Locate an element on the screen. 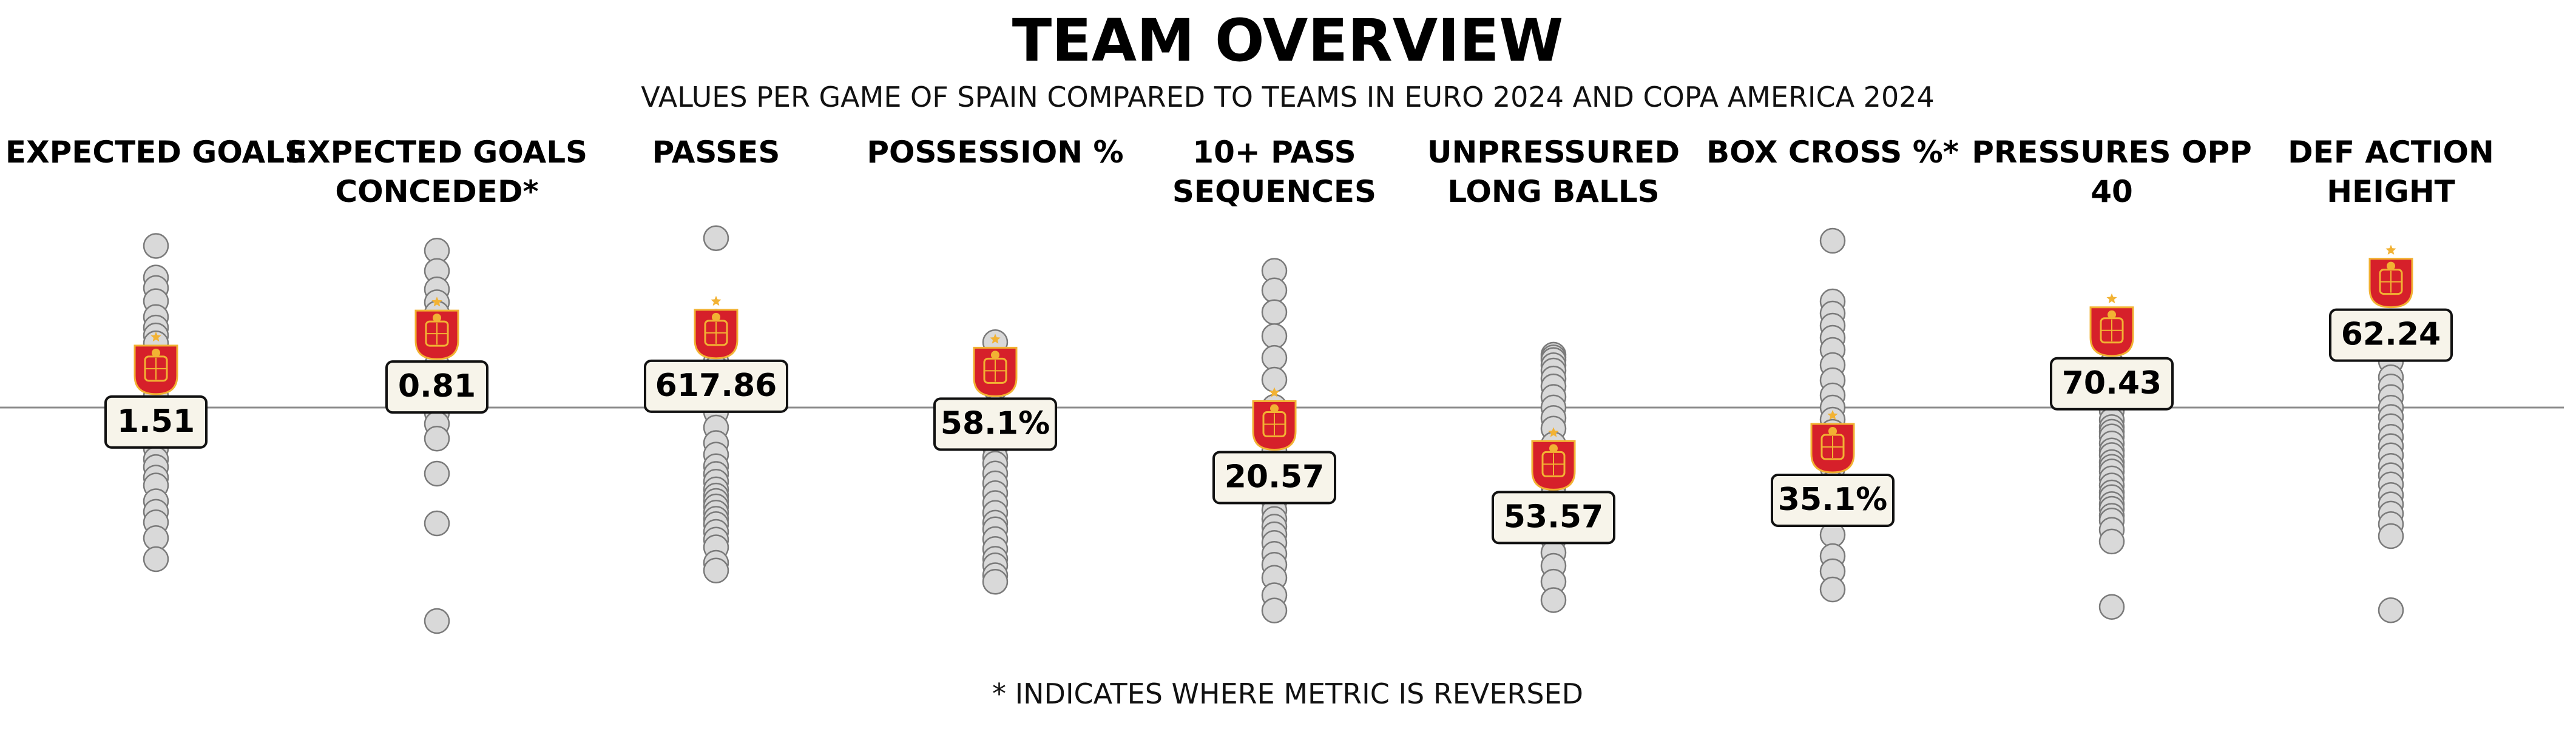 The image size is (2576, 732). metric-column: 10+ PASS SEQUENCES 20.57 is located at coordinates (1274, 379).